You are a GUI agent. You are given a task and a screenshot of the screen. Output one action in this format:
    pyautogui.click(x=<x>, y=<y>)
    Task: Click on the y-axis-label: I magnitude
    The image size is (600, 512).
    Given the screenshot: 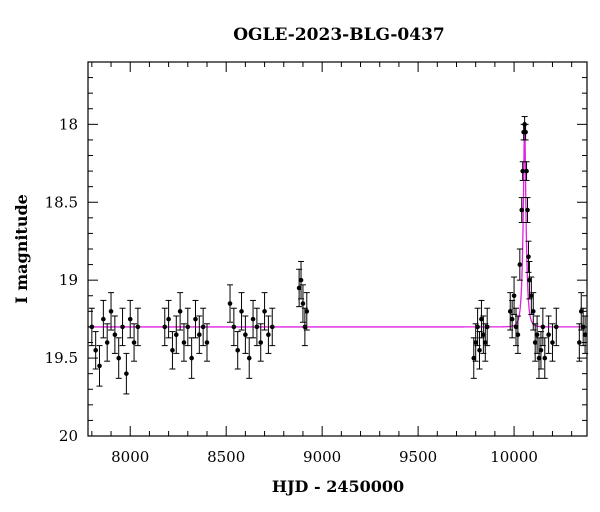 What is the action you would take?
    pyautogui.click(x=21, y=249)
    